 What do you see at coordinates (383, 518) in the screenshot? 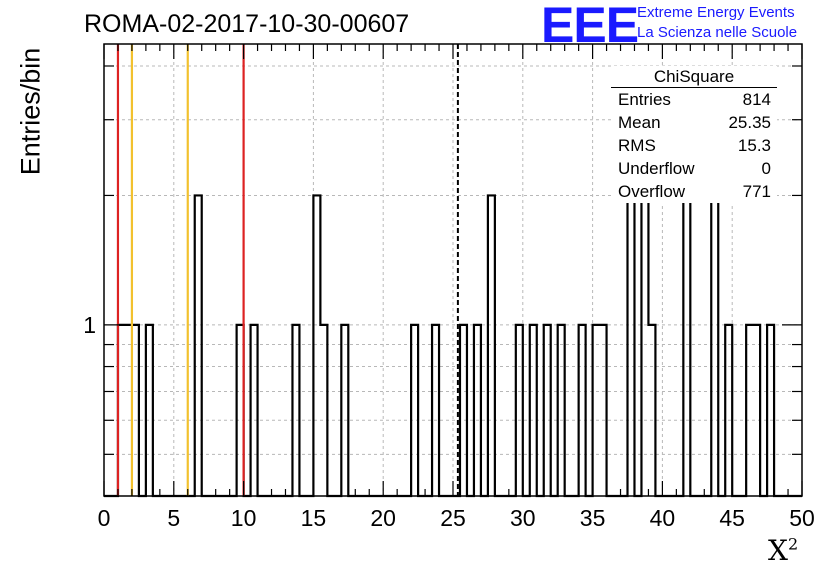
I see `x-tick-label: 20` at bounding box center [383, 518].